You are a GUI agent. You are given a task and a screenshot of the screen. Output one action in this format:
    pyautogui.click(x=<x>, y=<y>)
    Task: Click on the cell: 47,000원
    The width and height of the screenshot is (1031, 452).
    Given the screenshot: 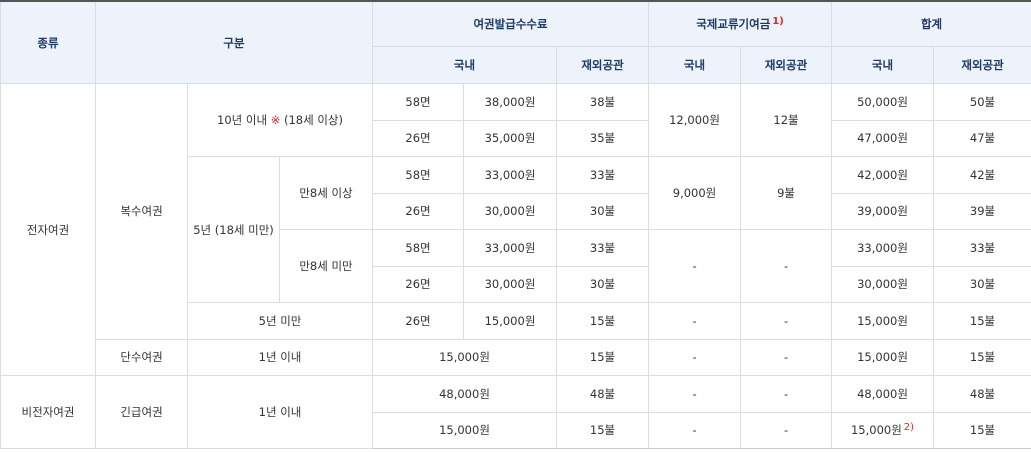 What is the action you would take?
    pyautogui.click(x=883, y=138)
    